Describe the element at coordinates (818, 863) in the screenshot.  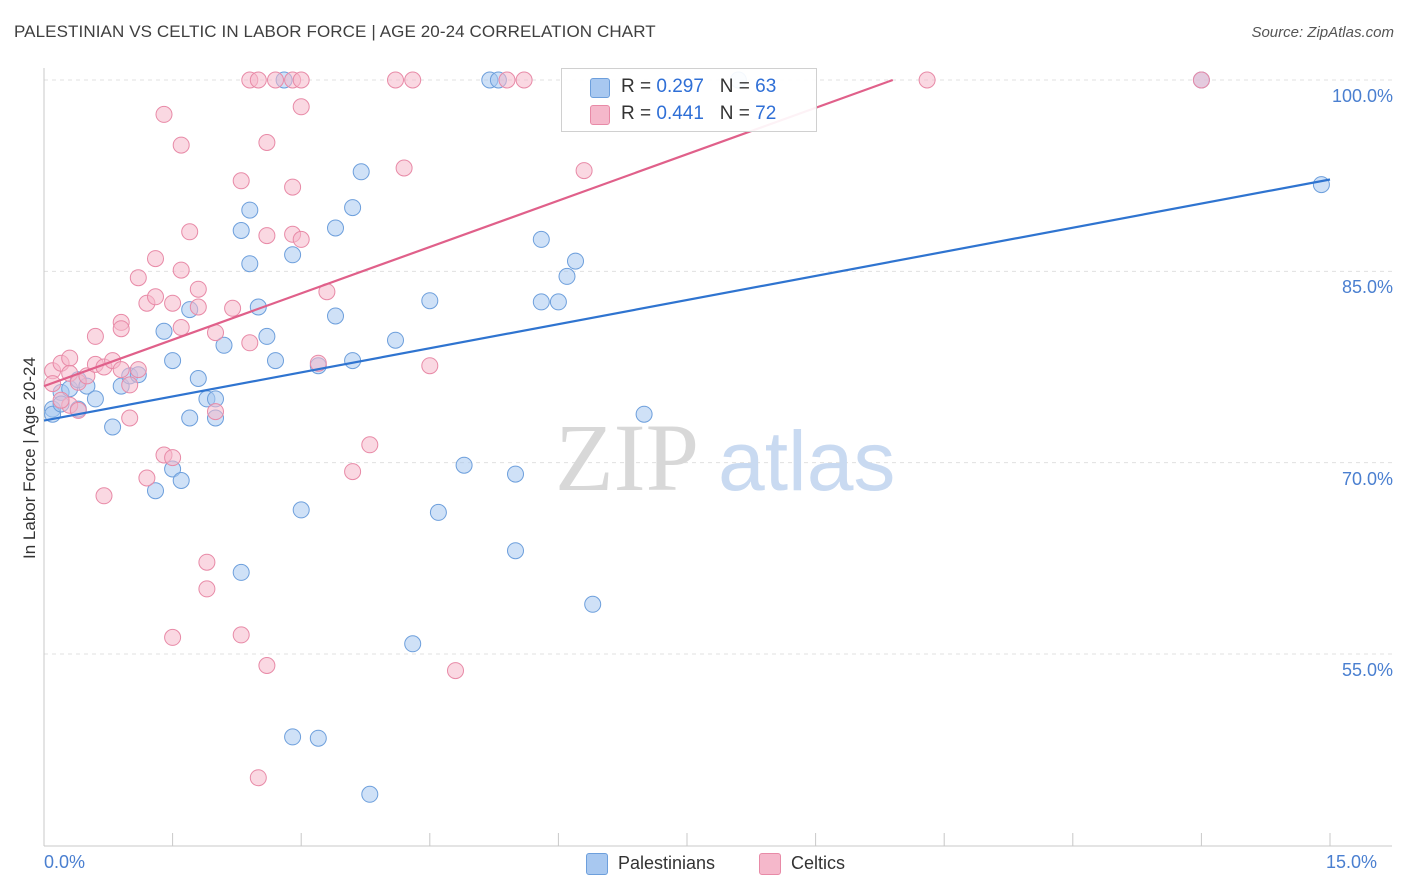
I see `bottom-legend-label-celtics: Celtics` at that location.